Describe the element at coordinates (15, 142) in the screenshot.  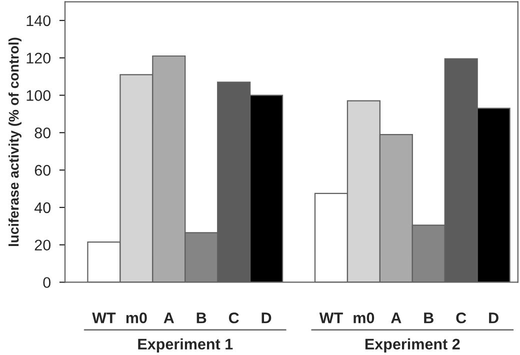
I see `y-axis-title: luciferase activity (% of control)` at that location.